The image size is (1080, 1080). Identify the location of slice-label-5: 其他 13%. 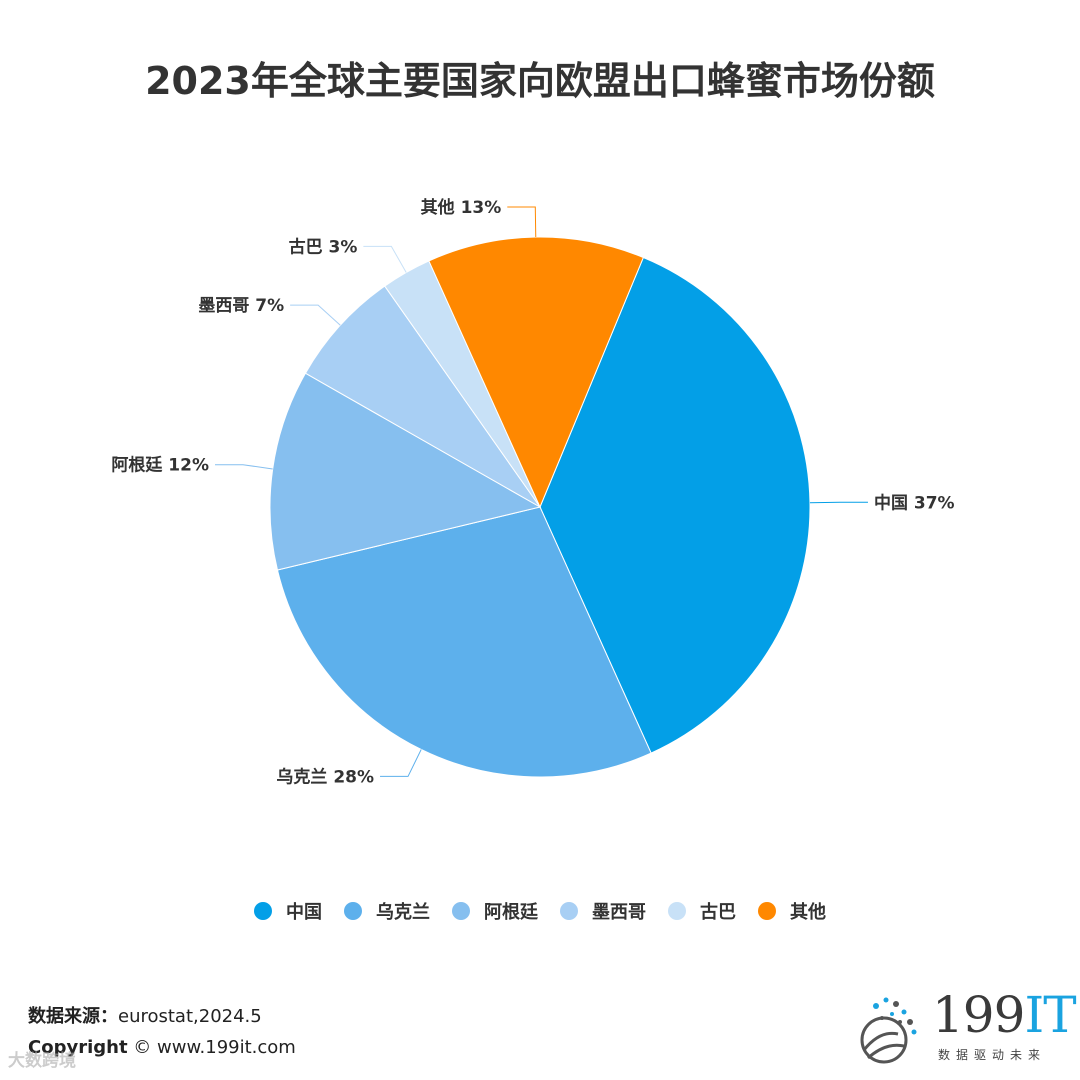
(461, 207).